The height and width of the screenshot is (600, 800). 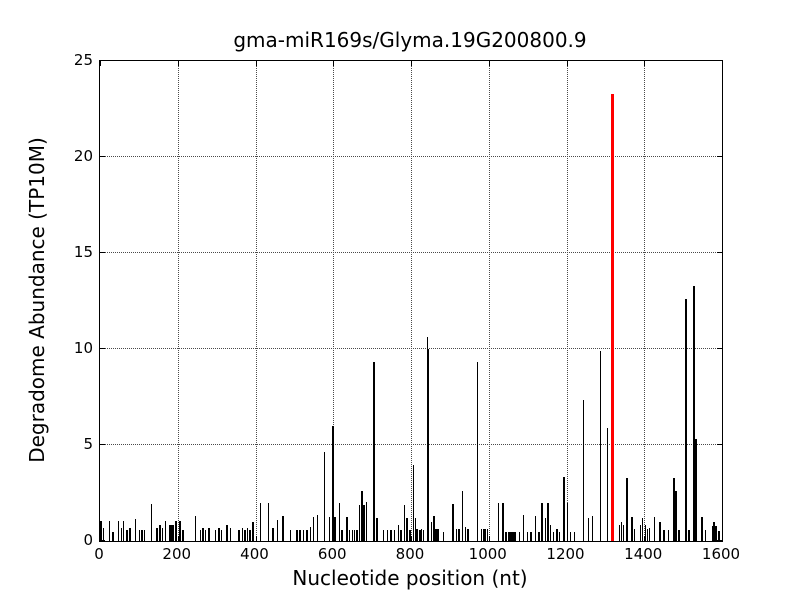 I want to click on x-tick-label: 200, so click(x=177, y=554).